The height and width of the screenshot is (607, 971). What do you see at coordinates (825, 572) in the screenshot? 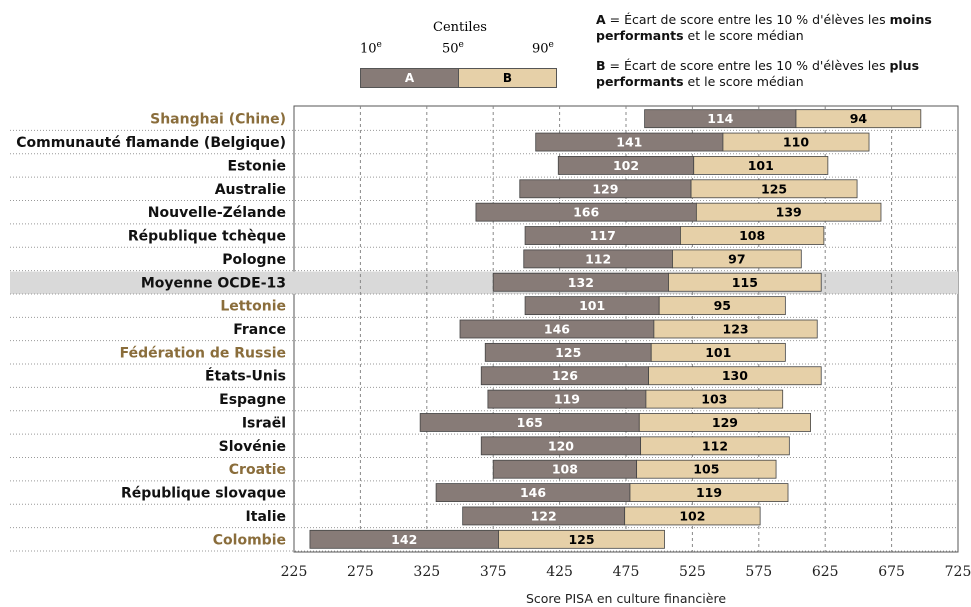
I see `x-tick-label: 625` at bounding box center [825, 572].